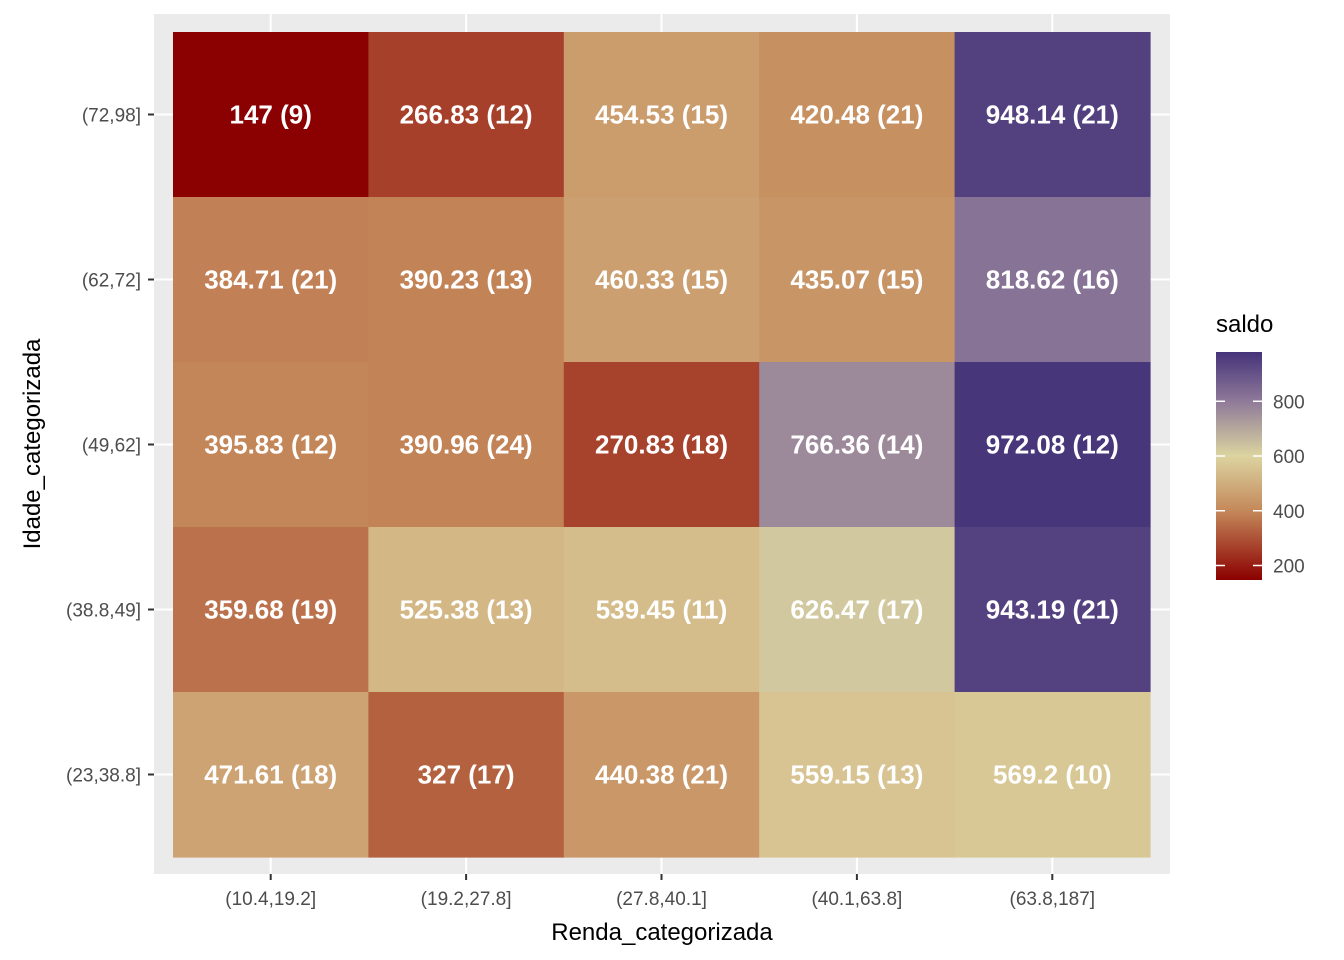  I want to click on y-axis-title: Idade_categorizada, so click(32, 443).